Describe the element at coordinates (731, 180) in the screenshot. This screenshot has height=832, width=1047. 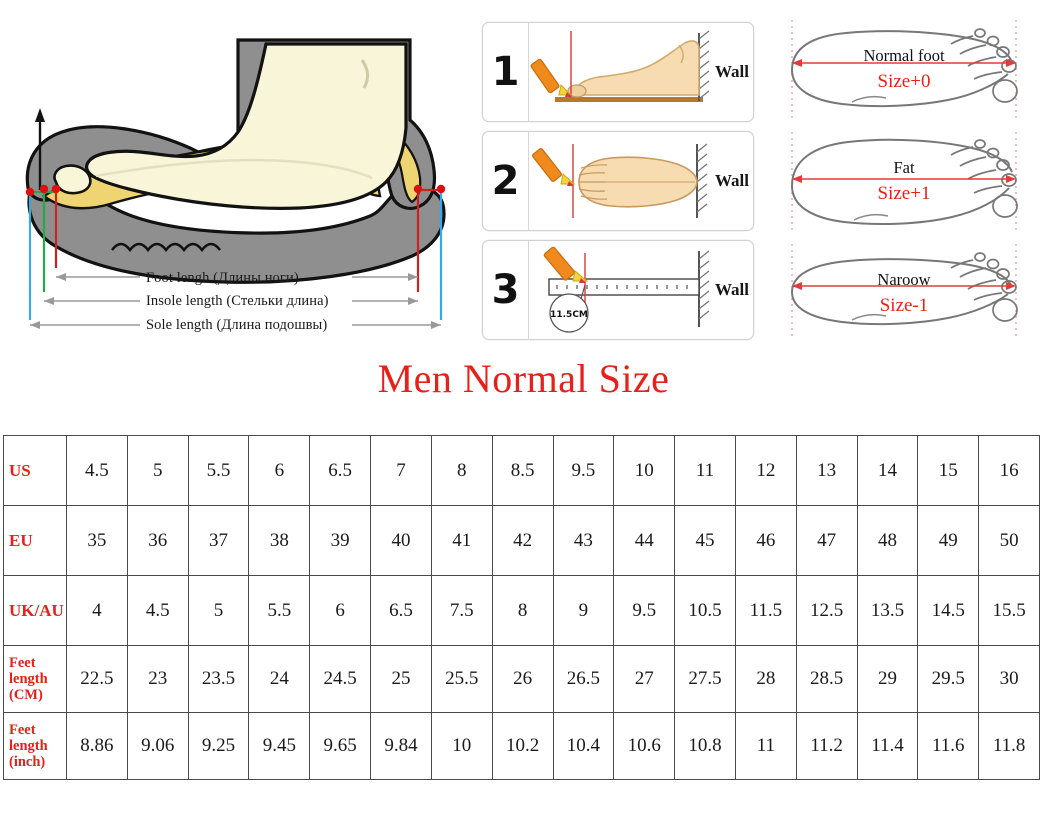
I see `wall-label-2: Wall` at that location.